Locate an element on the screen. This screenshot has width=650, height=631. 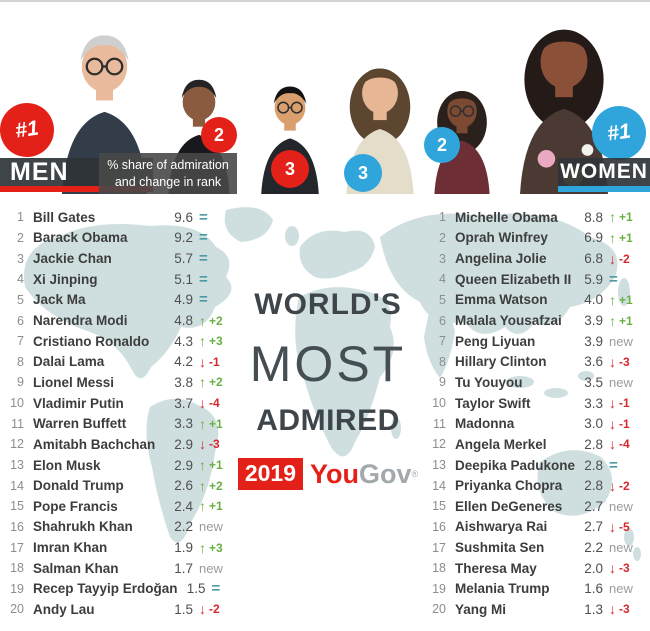
list-row: 11 Madonna 3.0 ↓ -1 is located at coordinates (539, 423).